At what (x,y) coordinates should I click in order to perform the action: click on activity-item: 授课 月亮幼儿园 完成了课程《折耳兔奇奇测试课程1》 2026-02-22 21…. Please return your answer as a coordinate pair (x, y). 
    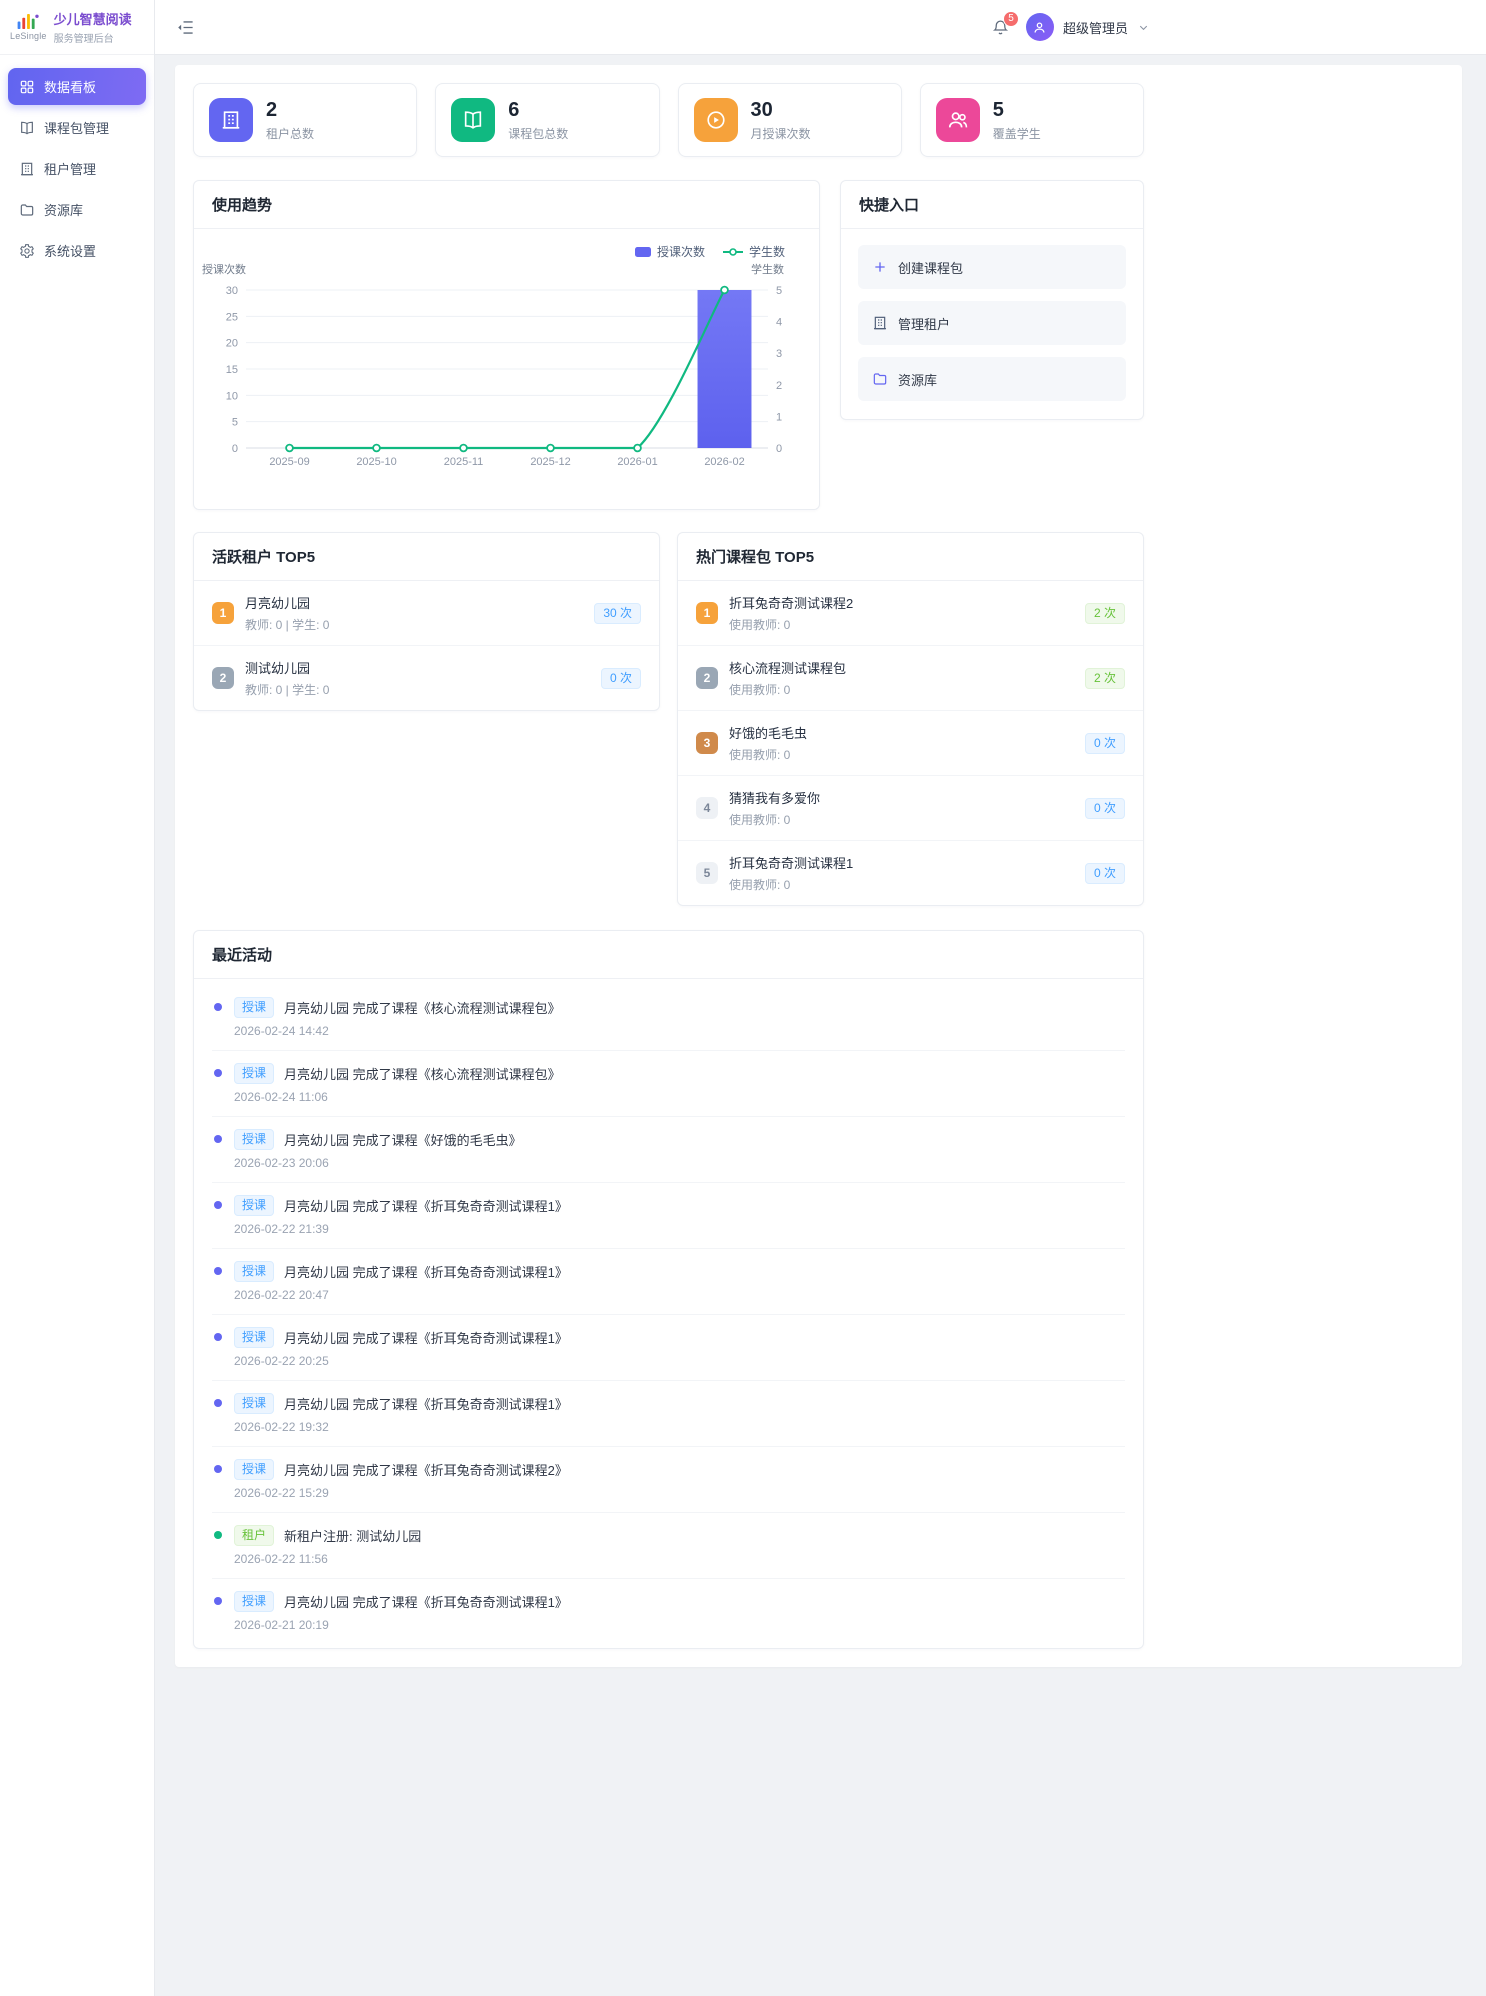
    Looking at the image, I should click on (668, 1216).